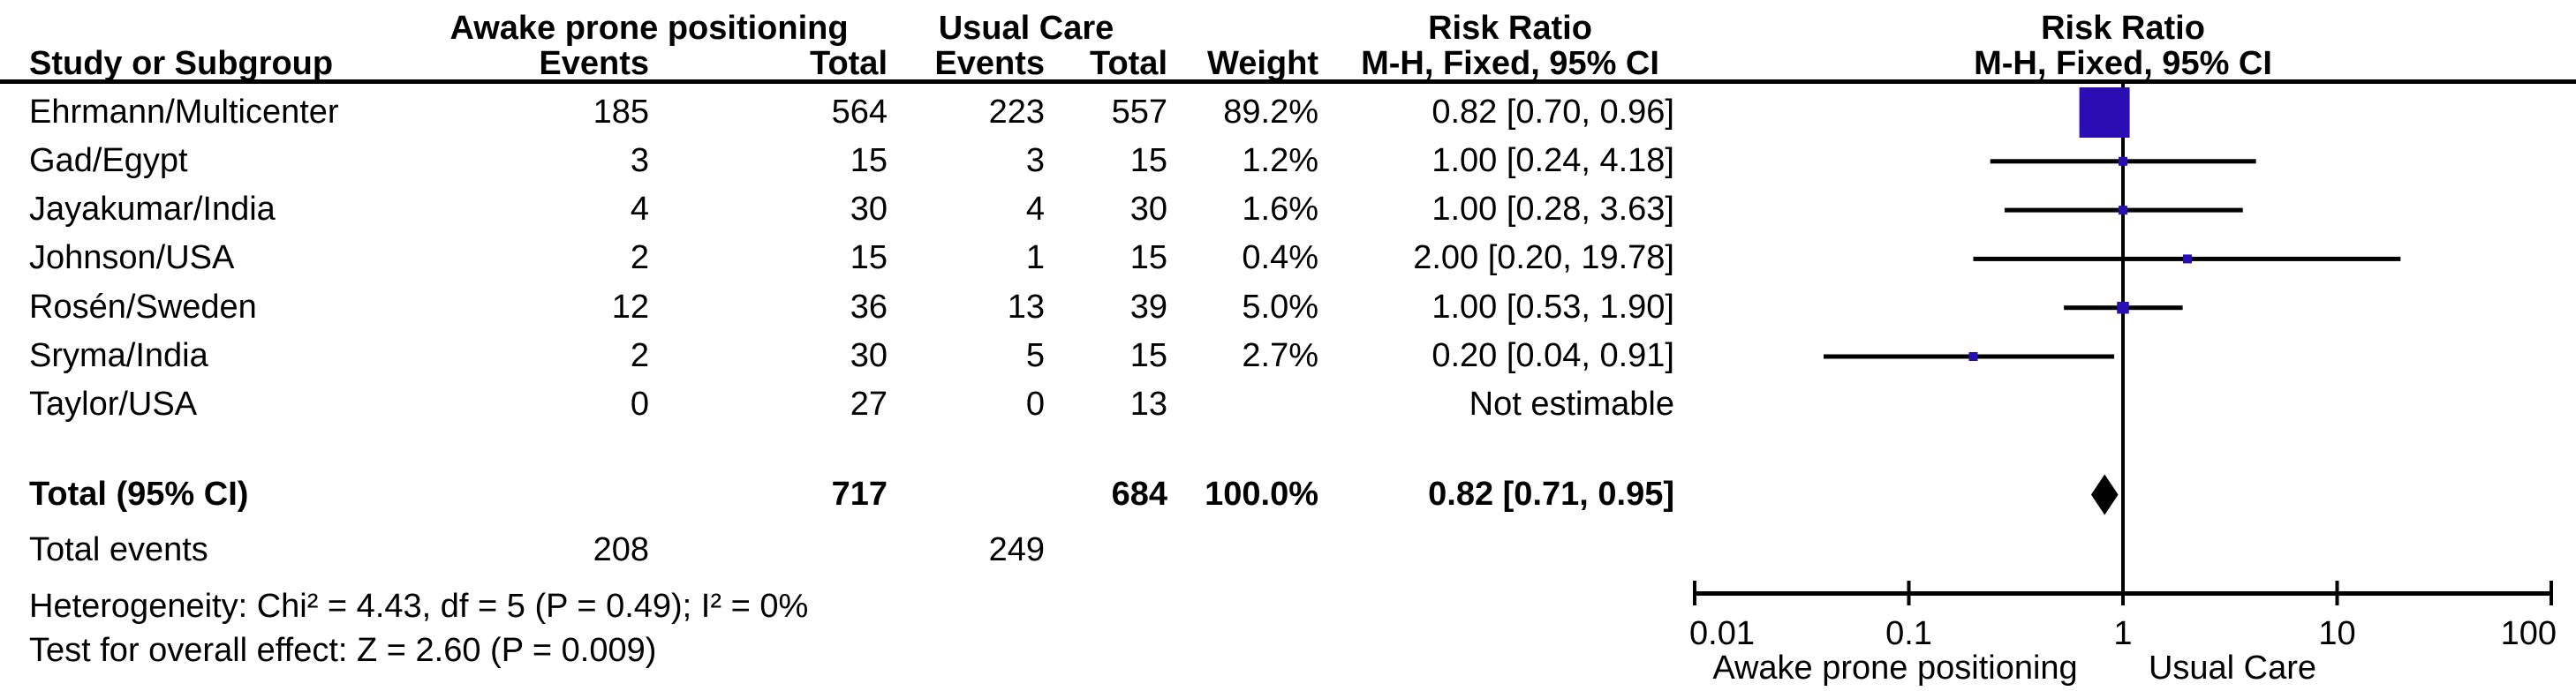 Image resolution: width=2576 pixels, height=691 pixels. Describe the element at coordinates (2232, 669) in the screenshot. I see `favors-right-label: Usual Care` at that location.